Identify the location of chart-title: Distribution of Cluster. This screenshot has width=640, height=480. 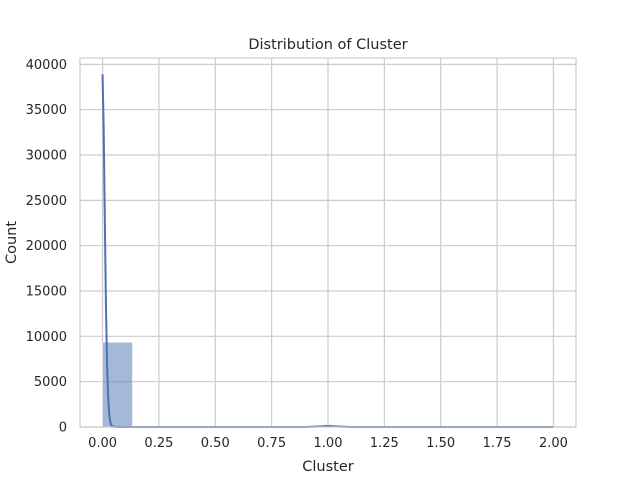
(327, 45).